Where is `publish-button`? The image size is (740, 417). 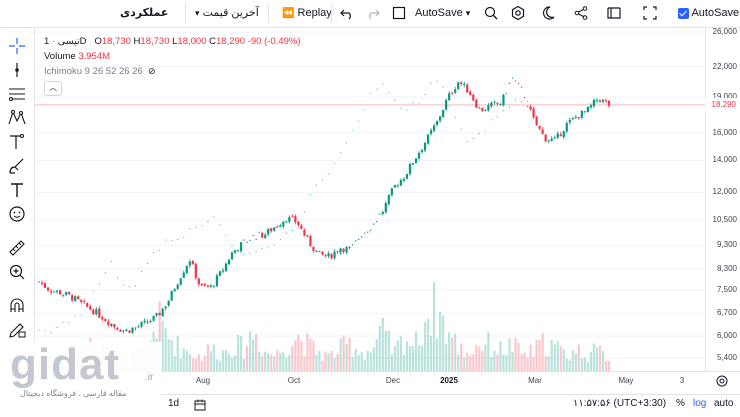
publish-button is located at coordinates (614, 13).